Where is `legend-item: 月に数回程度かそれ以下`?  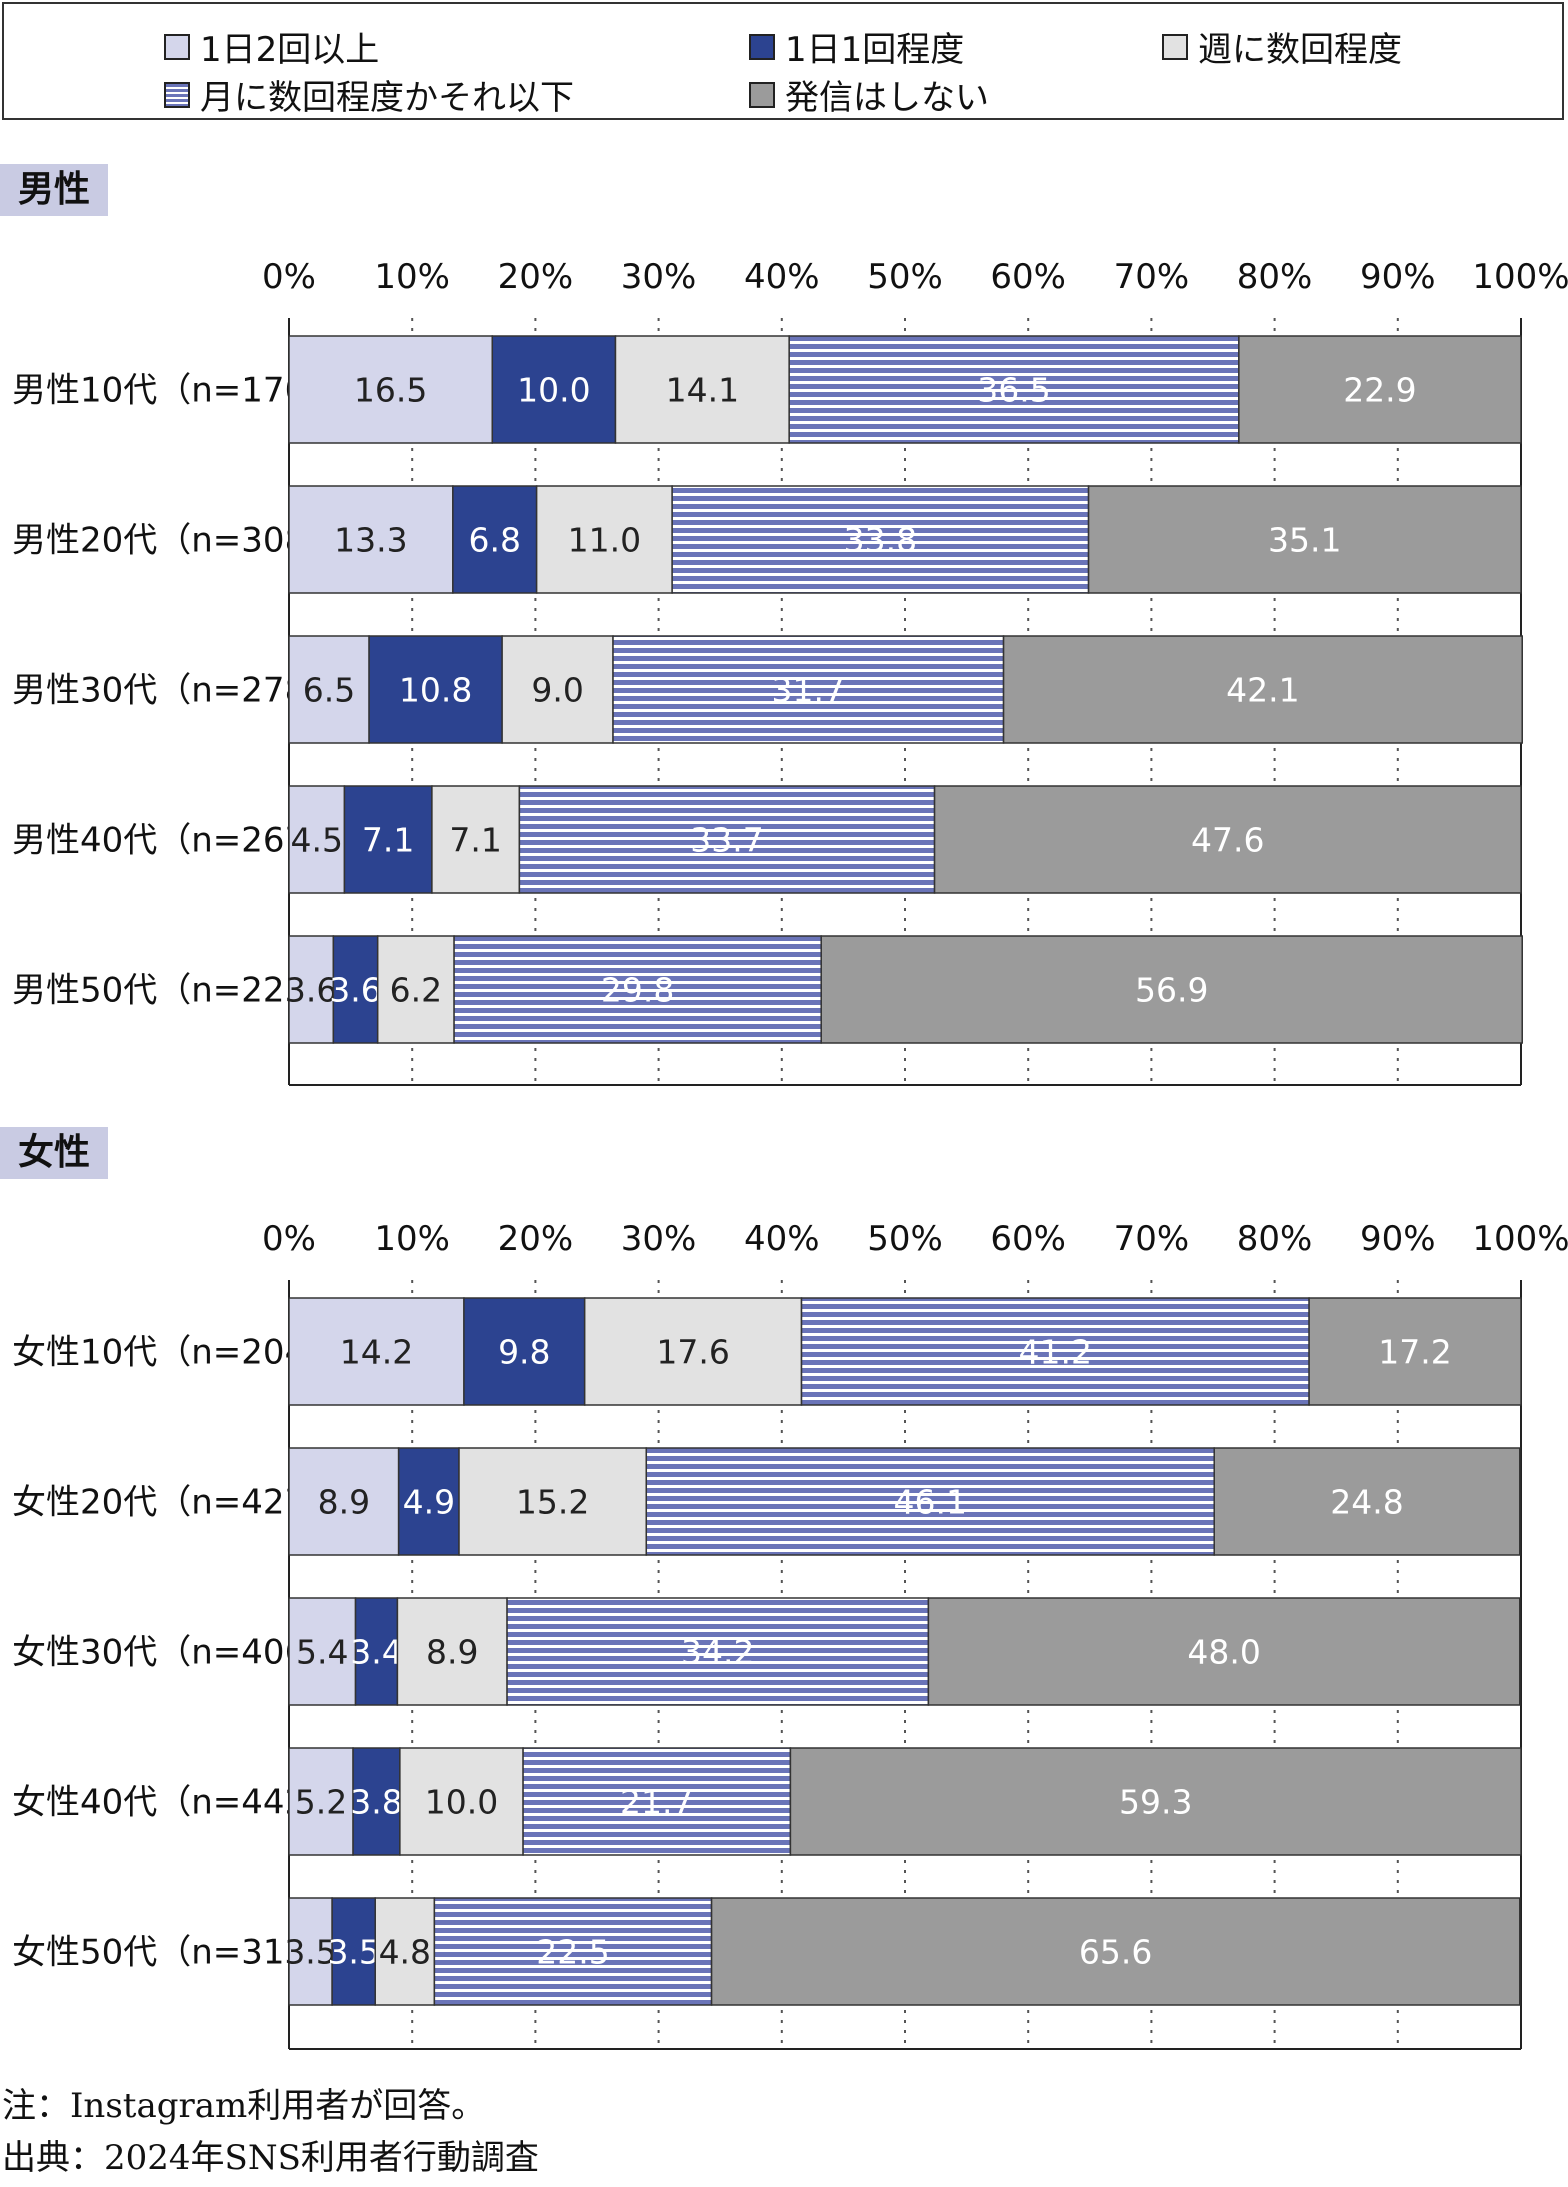
legend-item: 月に数回程度かそれ以下 is located at coordinates (369, 94).